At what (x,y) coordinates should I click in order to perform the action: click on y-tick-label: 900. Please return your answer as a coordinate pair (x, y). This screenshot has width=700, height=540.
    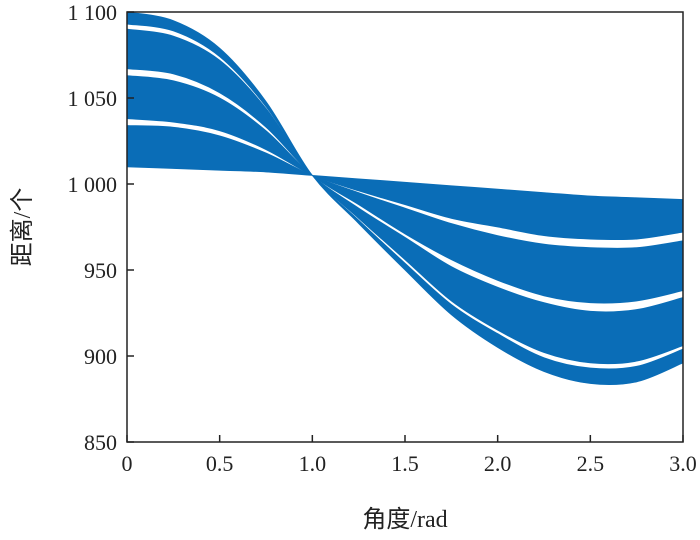
    Looking at the image, I should click on (100, 356).